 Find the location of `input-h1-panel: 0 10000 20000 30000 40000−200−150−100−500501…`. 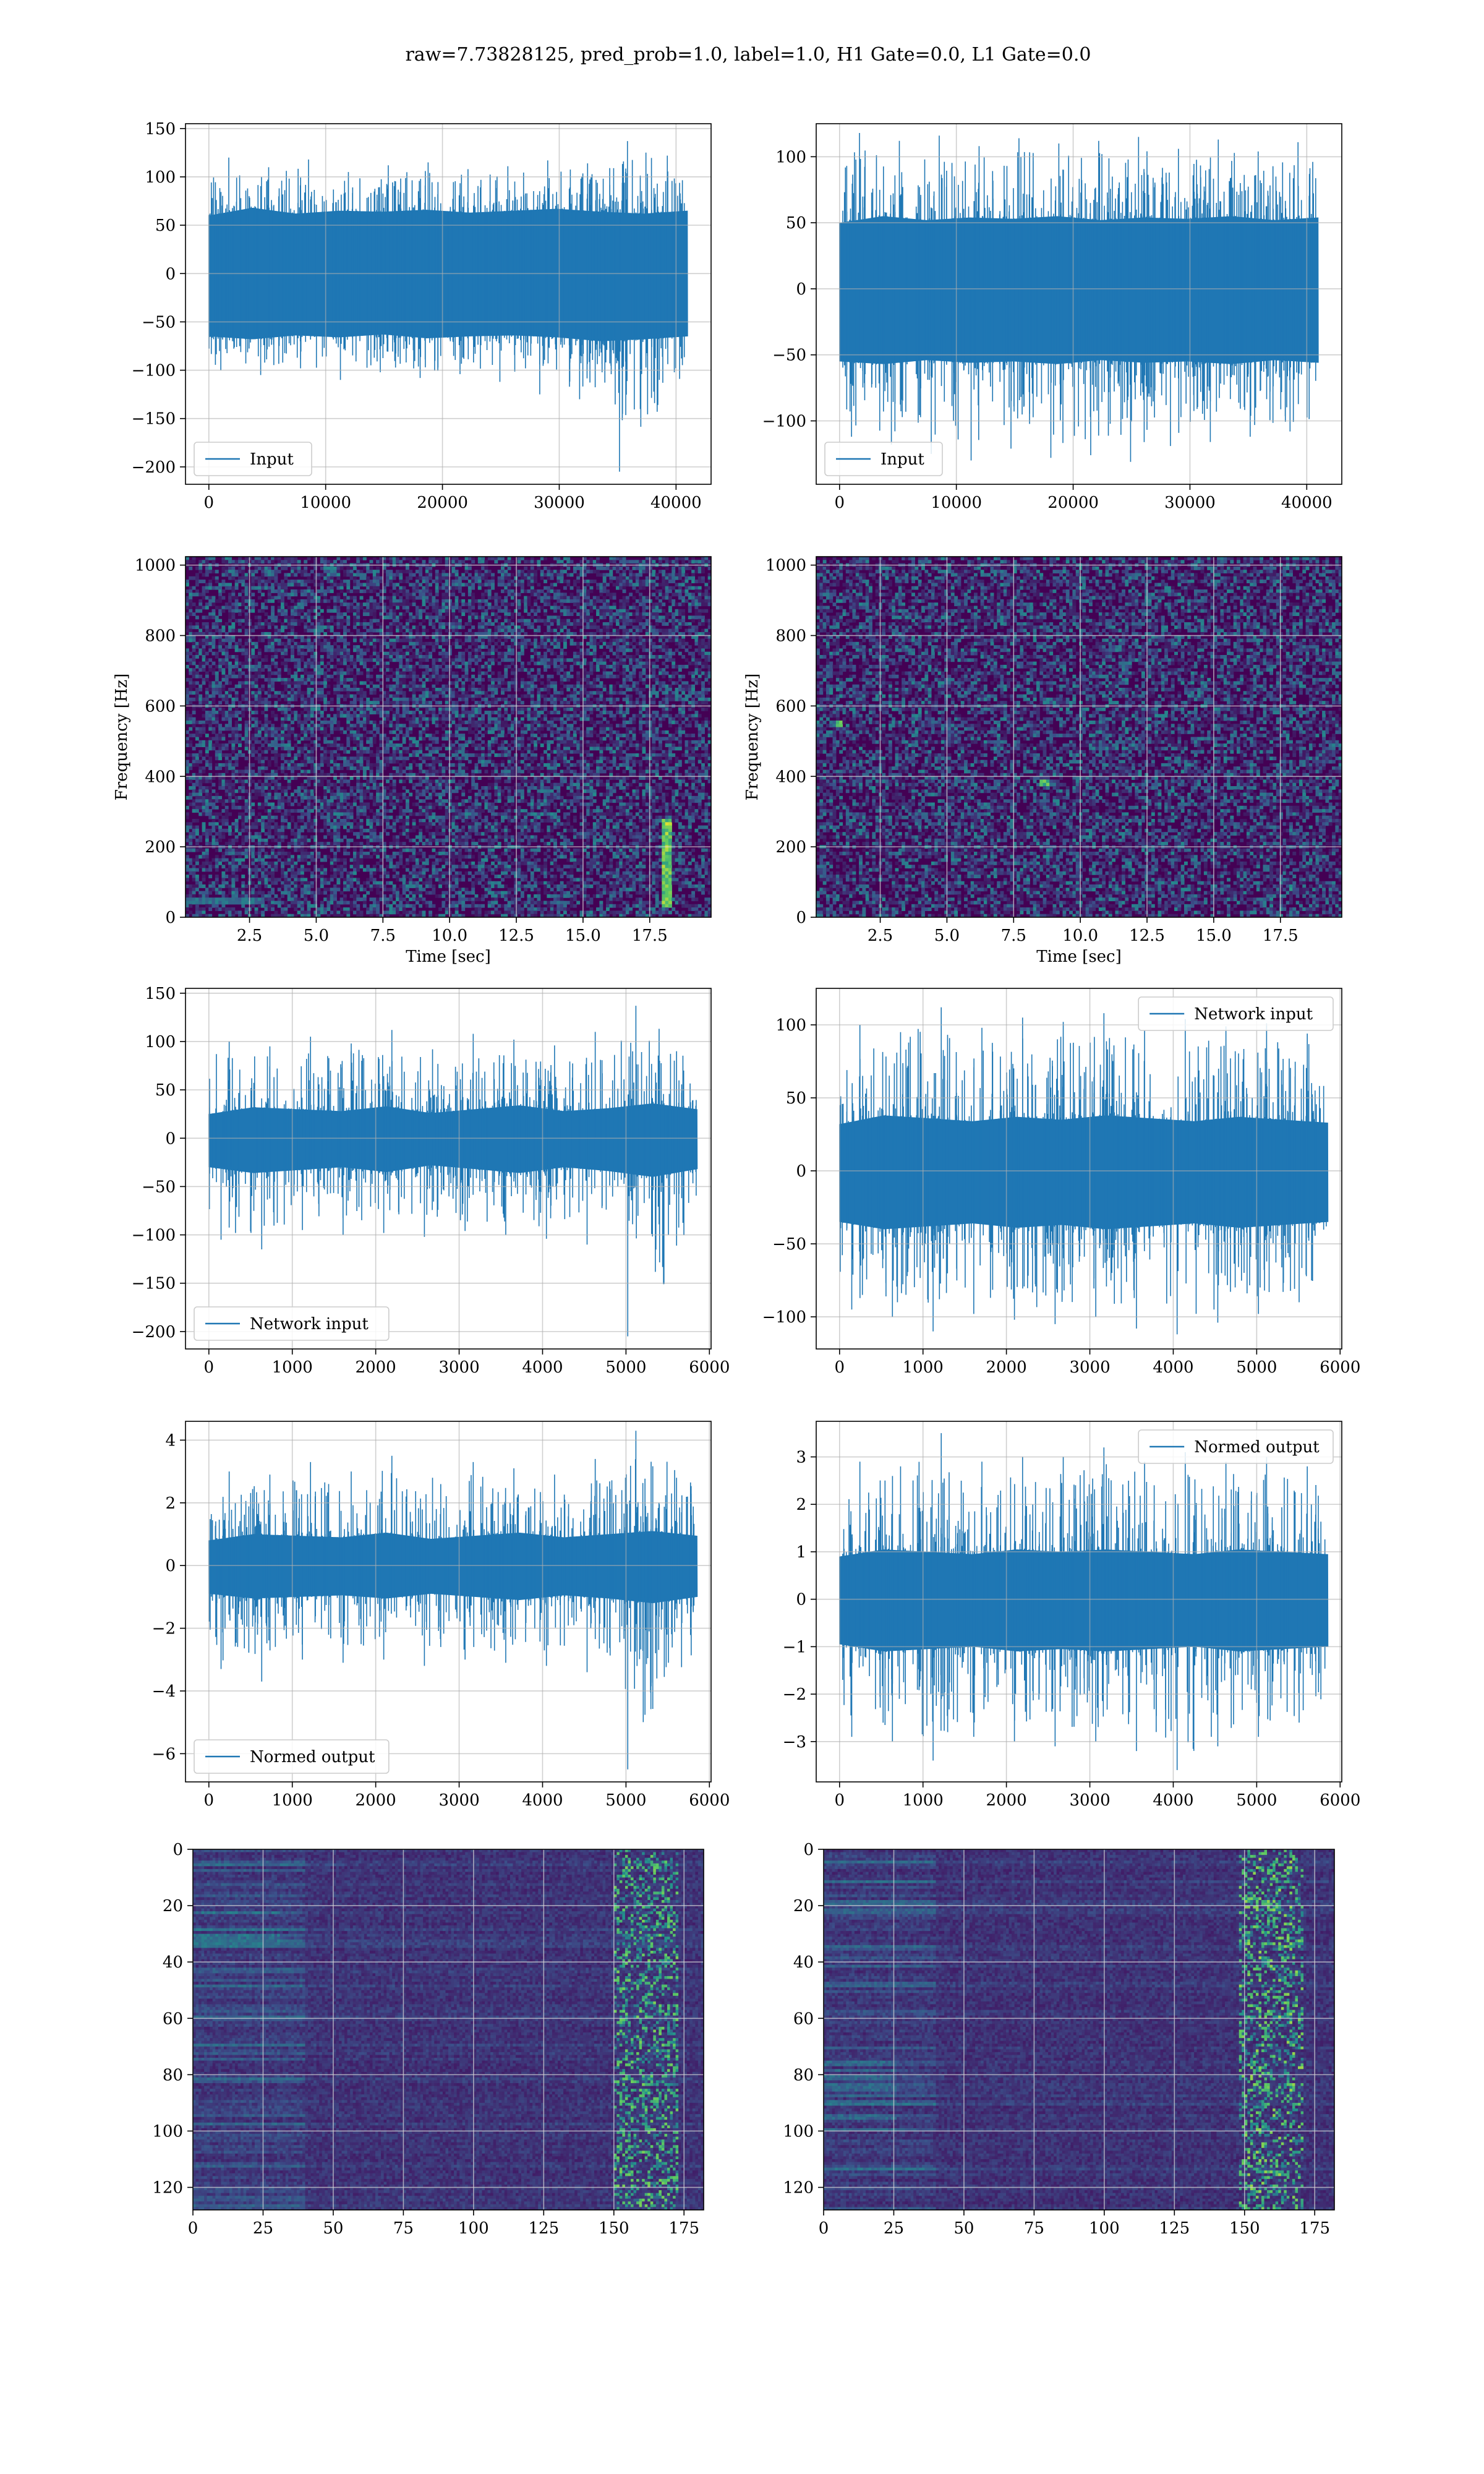

input-h1-panel: 0 10000 20000 30000 40000−200−150−100−500501… is located at coordinates (421, 316).